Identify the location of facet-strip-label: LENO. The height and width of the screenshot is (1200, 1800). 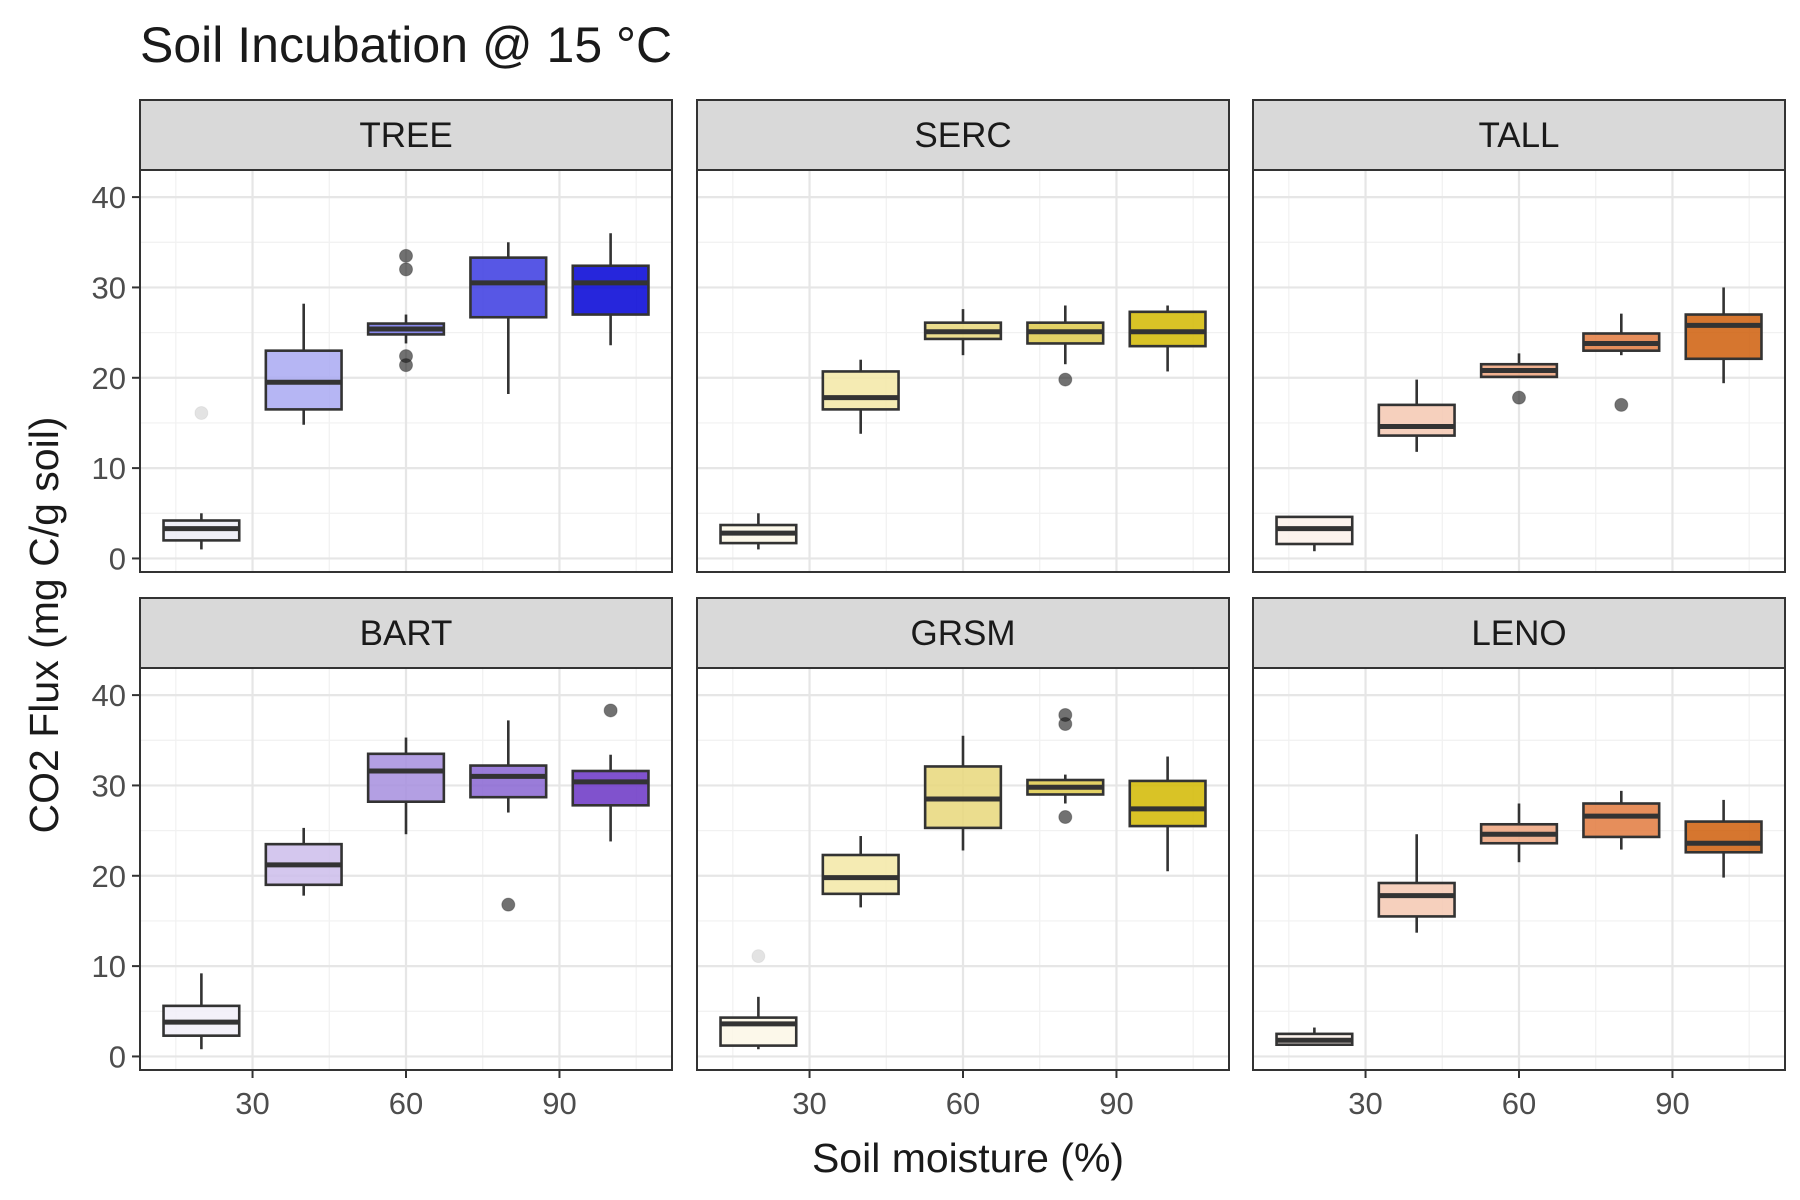
(1518, 633).